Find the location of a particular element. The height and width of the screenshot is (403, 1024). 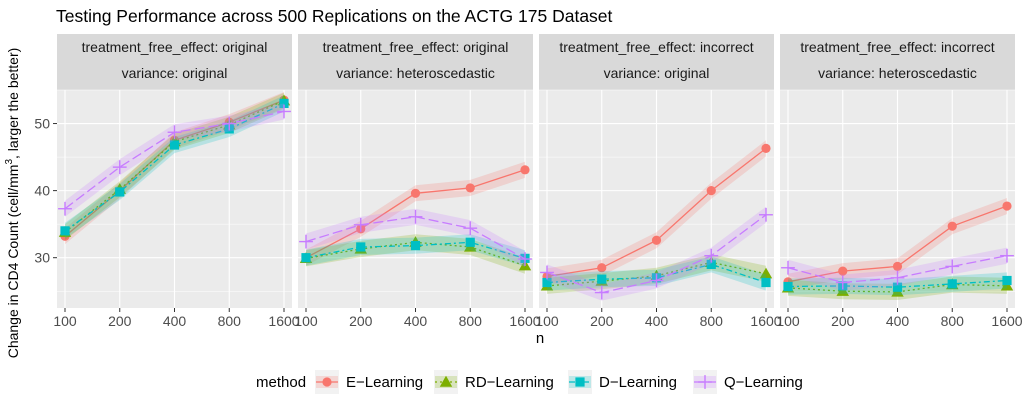

legend-item: E−Learning is located at coordinates (369, 382).